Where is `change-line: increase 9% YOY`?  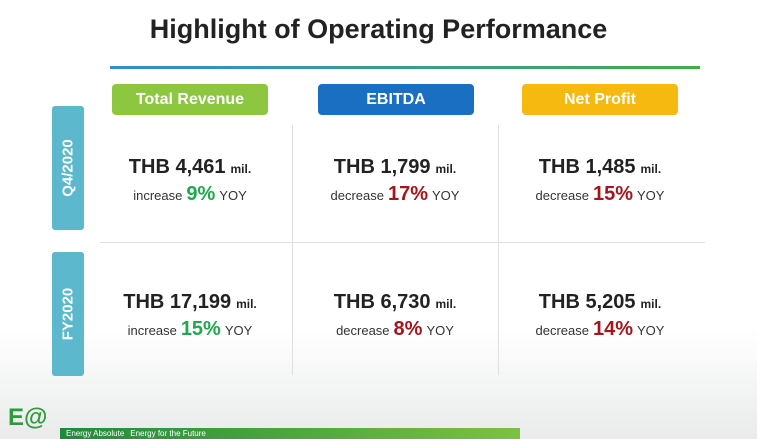 change-line: increase 9% YOY is located at coordinates (190, 194).